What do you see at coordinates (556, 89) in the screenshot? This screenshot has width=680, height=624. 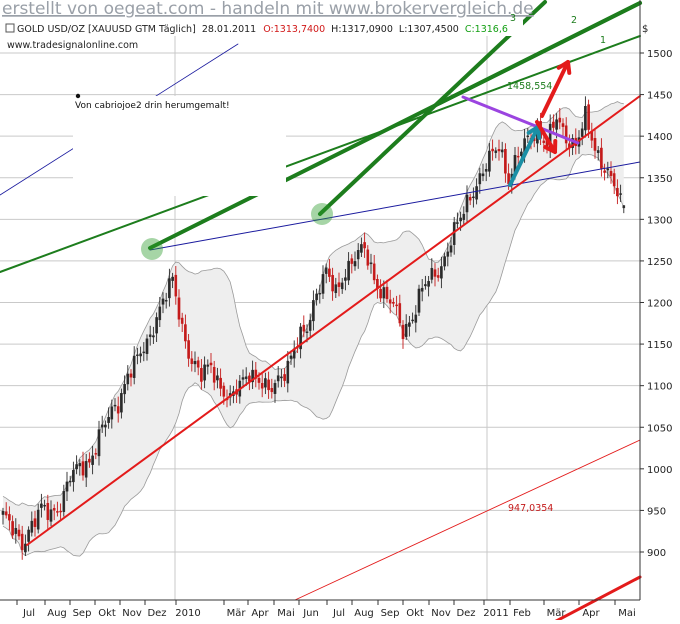 I see `red-up-arrow` at bounding box center [556, 89].